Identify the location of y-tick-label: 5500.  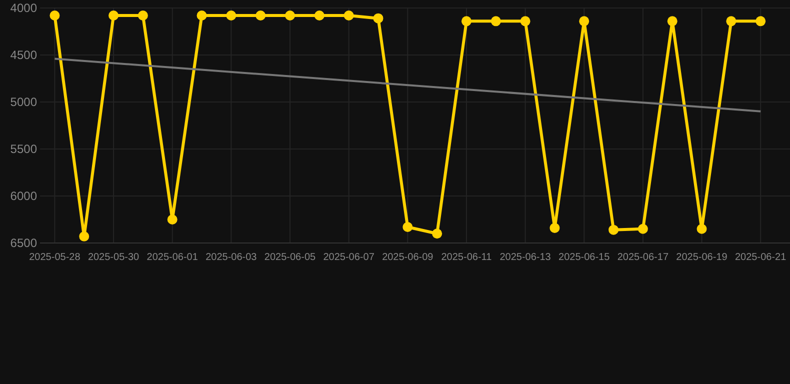
(24, 149).